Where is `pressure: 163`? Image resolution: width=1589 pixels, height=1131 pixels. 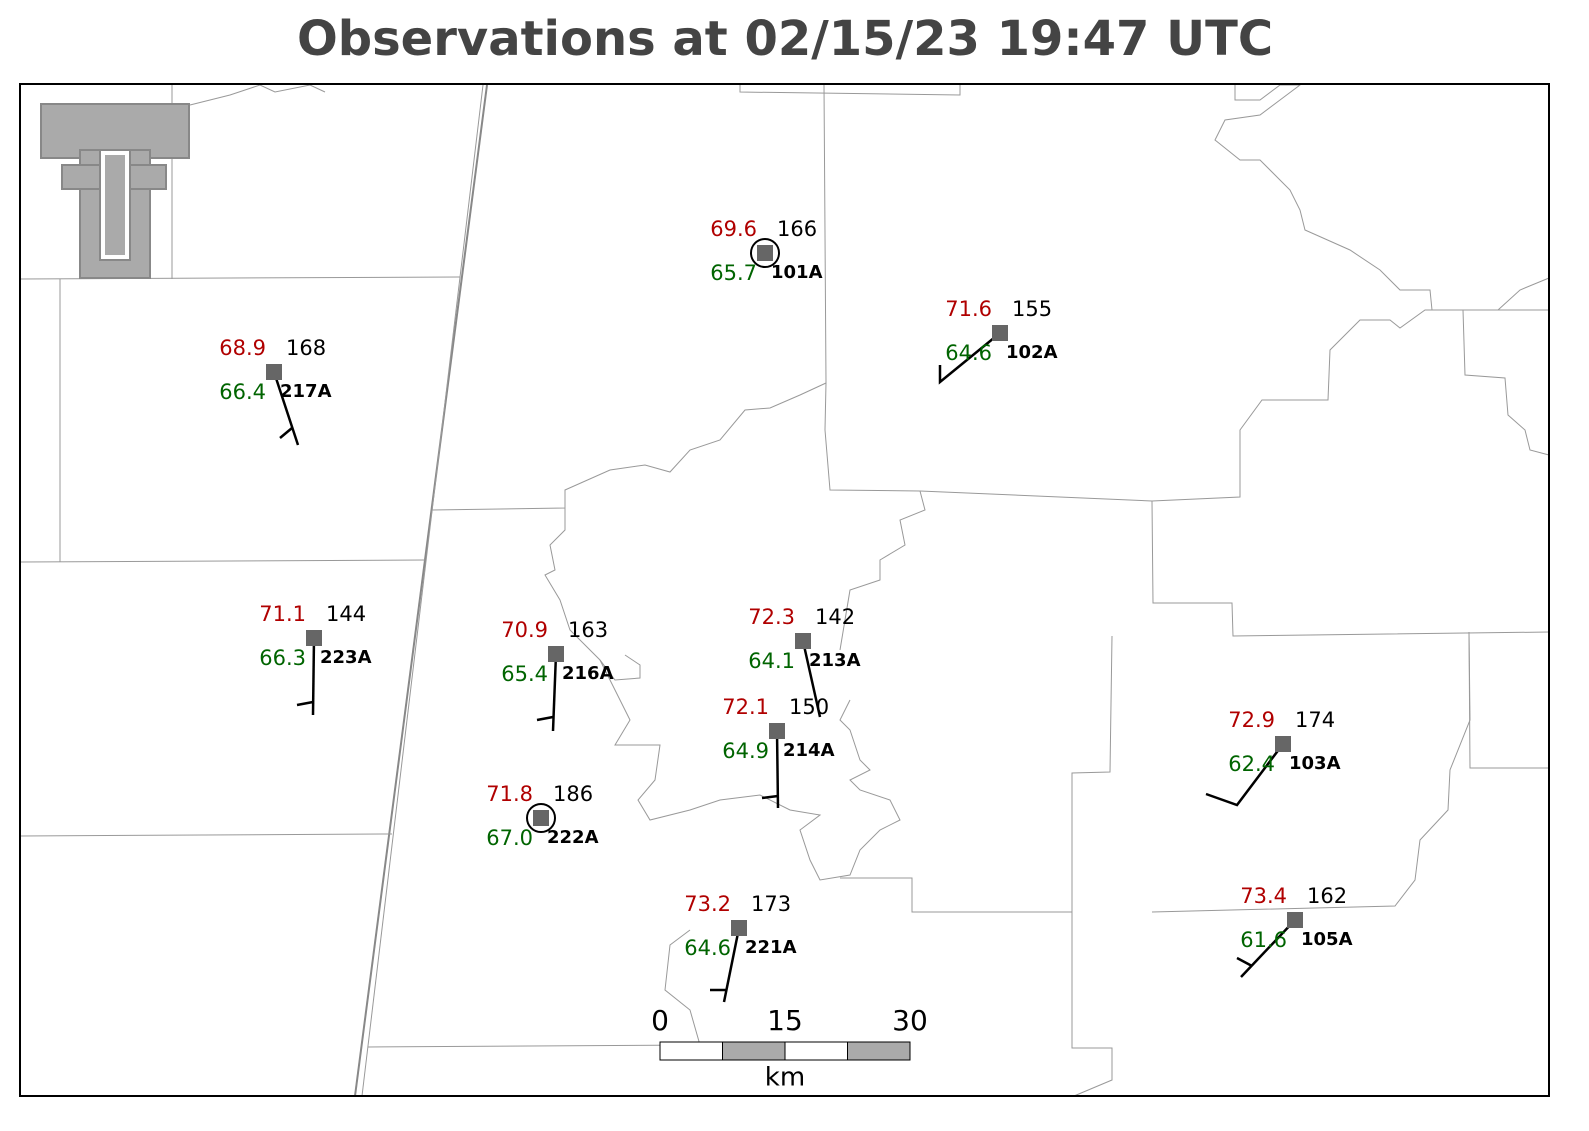 pressure: 163 is located at coordinates (588, 630).